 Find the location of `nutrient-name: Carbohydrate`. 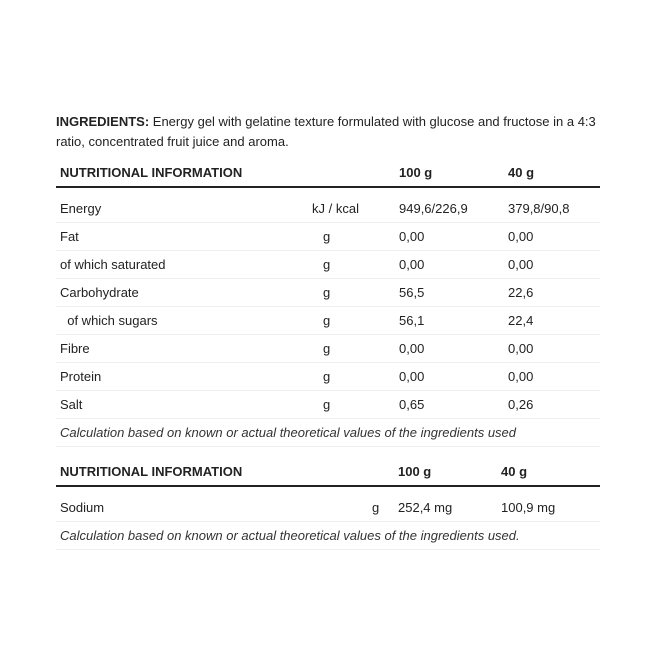

nutrient-name: Carbohydrate is located at coordinates (99, 292).